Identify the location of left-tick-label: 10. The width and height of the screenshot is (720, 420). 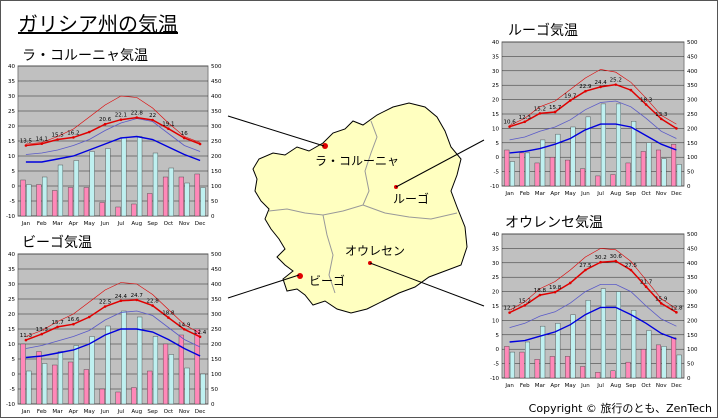
(495, 321).